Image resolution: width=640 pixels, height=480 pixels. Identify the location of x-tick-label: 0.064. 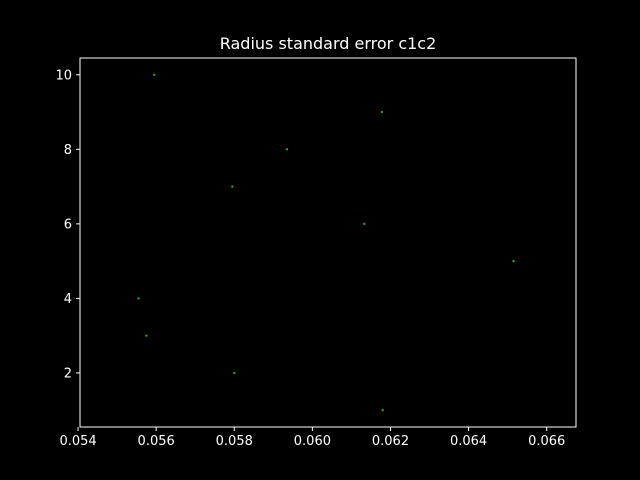
(468, 441).